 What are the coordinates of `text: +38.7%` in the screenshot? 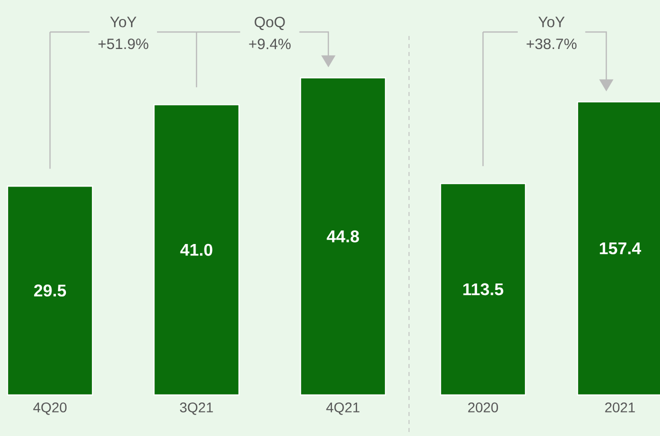 It's located at (551, 44).